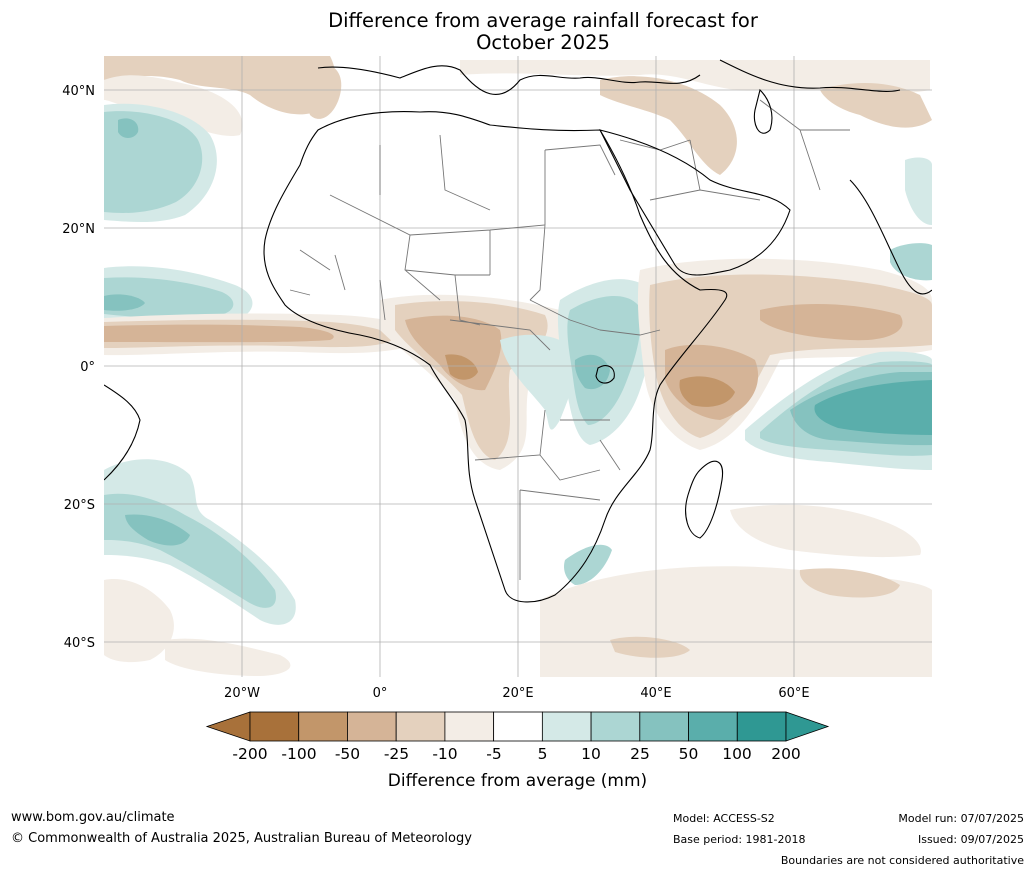 The width and height of the screenshot is (1035, 873). Describe the element at coordinates (444, 754) in the screenshot. I see `colorbar-tick-label: -10` at that location.